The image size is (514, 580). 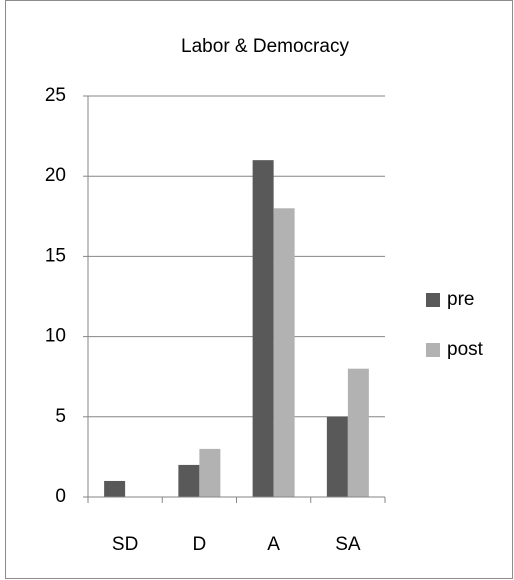 What do you see at coordinates (60, 416) in the screenshot?
I see `y-tick-label: 5` at bounding box center [60, 416].